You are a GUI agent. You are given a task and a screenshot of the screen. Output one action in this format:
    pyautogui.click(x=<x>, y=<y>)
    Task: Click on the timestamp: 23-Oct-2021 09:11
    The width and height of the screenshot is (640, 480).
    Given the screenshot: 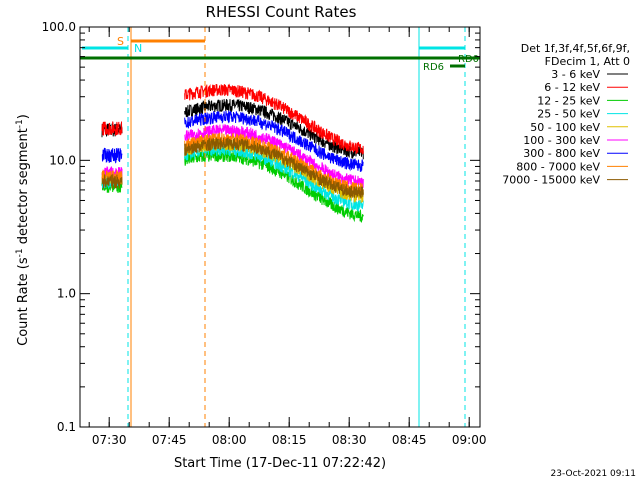 What is the action you would take?
    pyautogui.click(x=593, y=474)
    